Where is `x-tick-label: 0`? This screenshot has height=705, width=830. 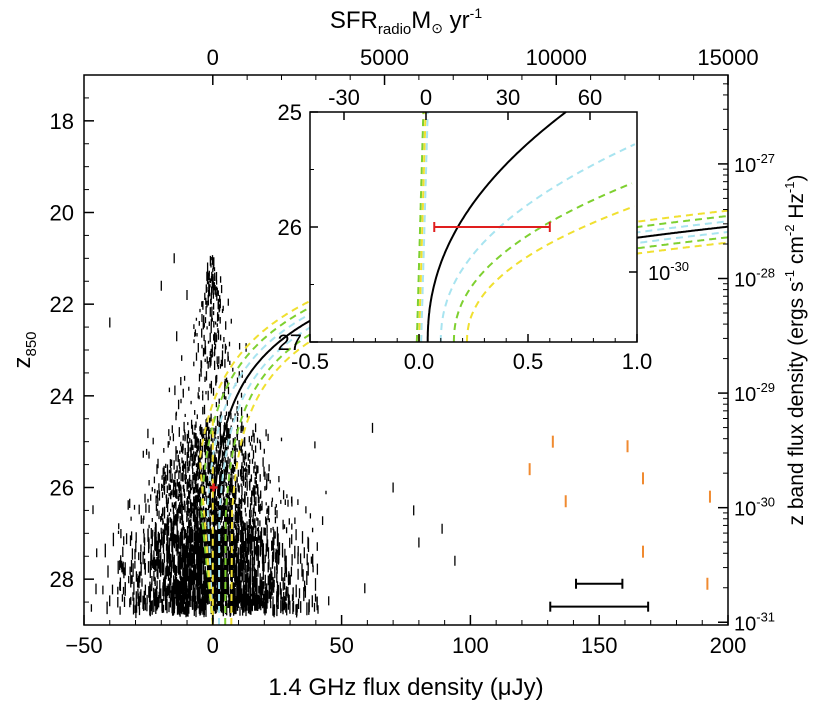
x-tick-label: 0 is located at coordinates (213, 645).